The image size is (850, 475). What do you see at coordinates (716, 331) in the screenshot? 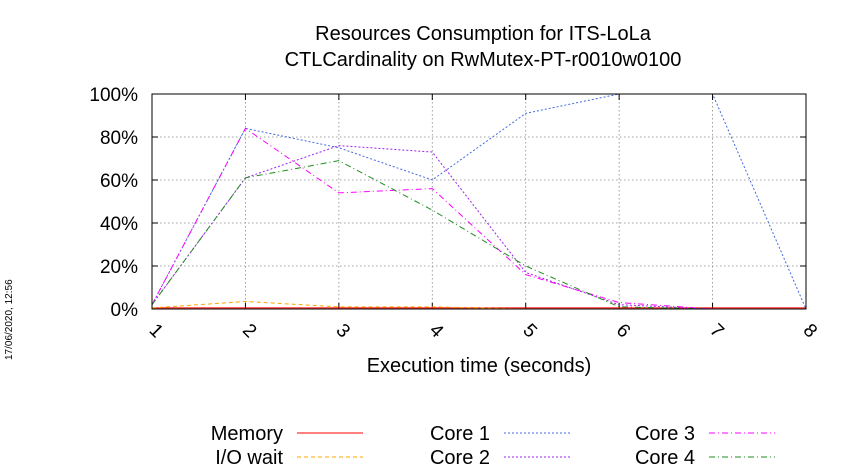
I see `x-tick-label: 7` at bounding box center [716, 331].